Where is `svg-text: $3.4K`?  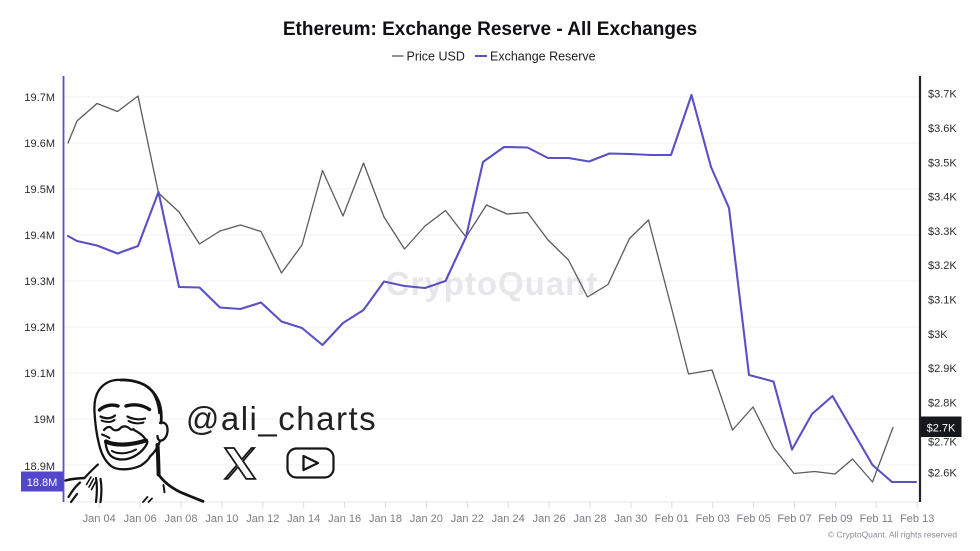 svg-text: $3.4K is located at coordinates (942, 198).